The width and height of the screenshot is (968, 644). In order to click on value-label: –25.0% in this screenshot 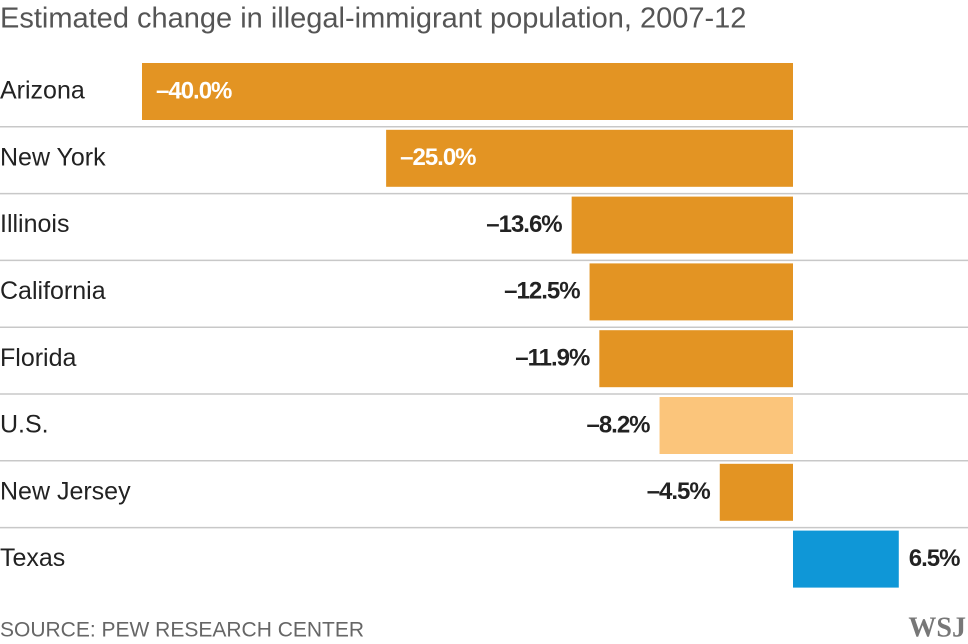, I will do `click(438, 157)`.